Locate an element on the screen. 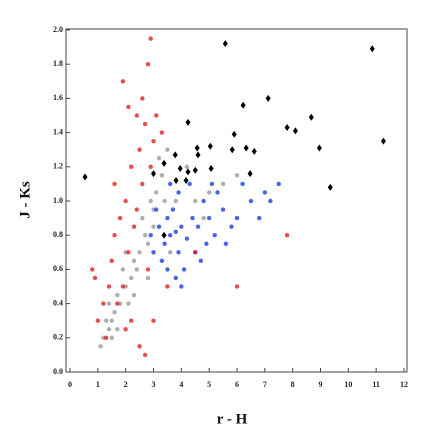 The width and height of the screenshot is (443, 443). x-tick-label: 7 is located at coordinates (265, 384).